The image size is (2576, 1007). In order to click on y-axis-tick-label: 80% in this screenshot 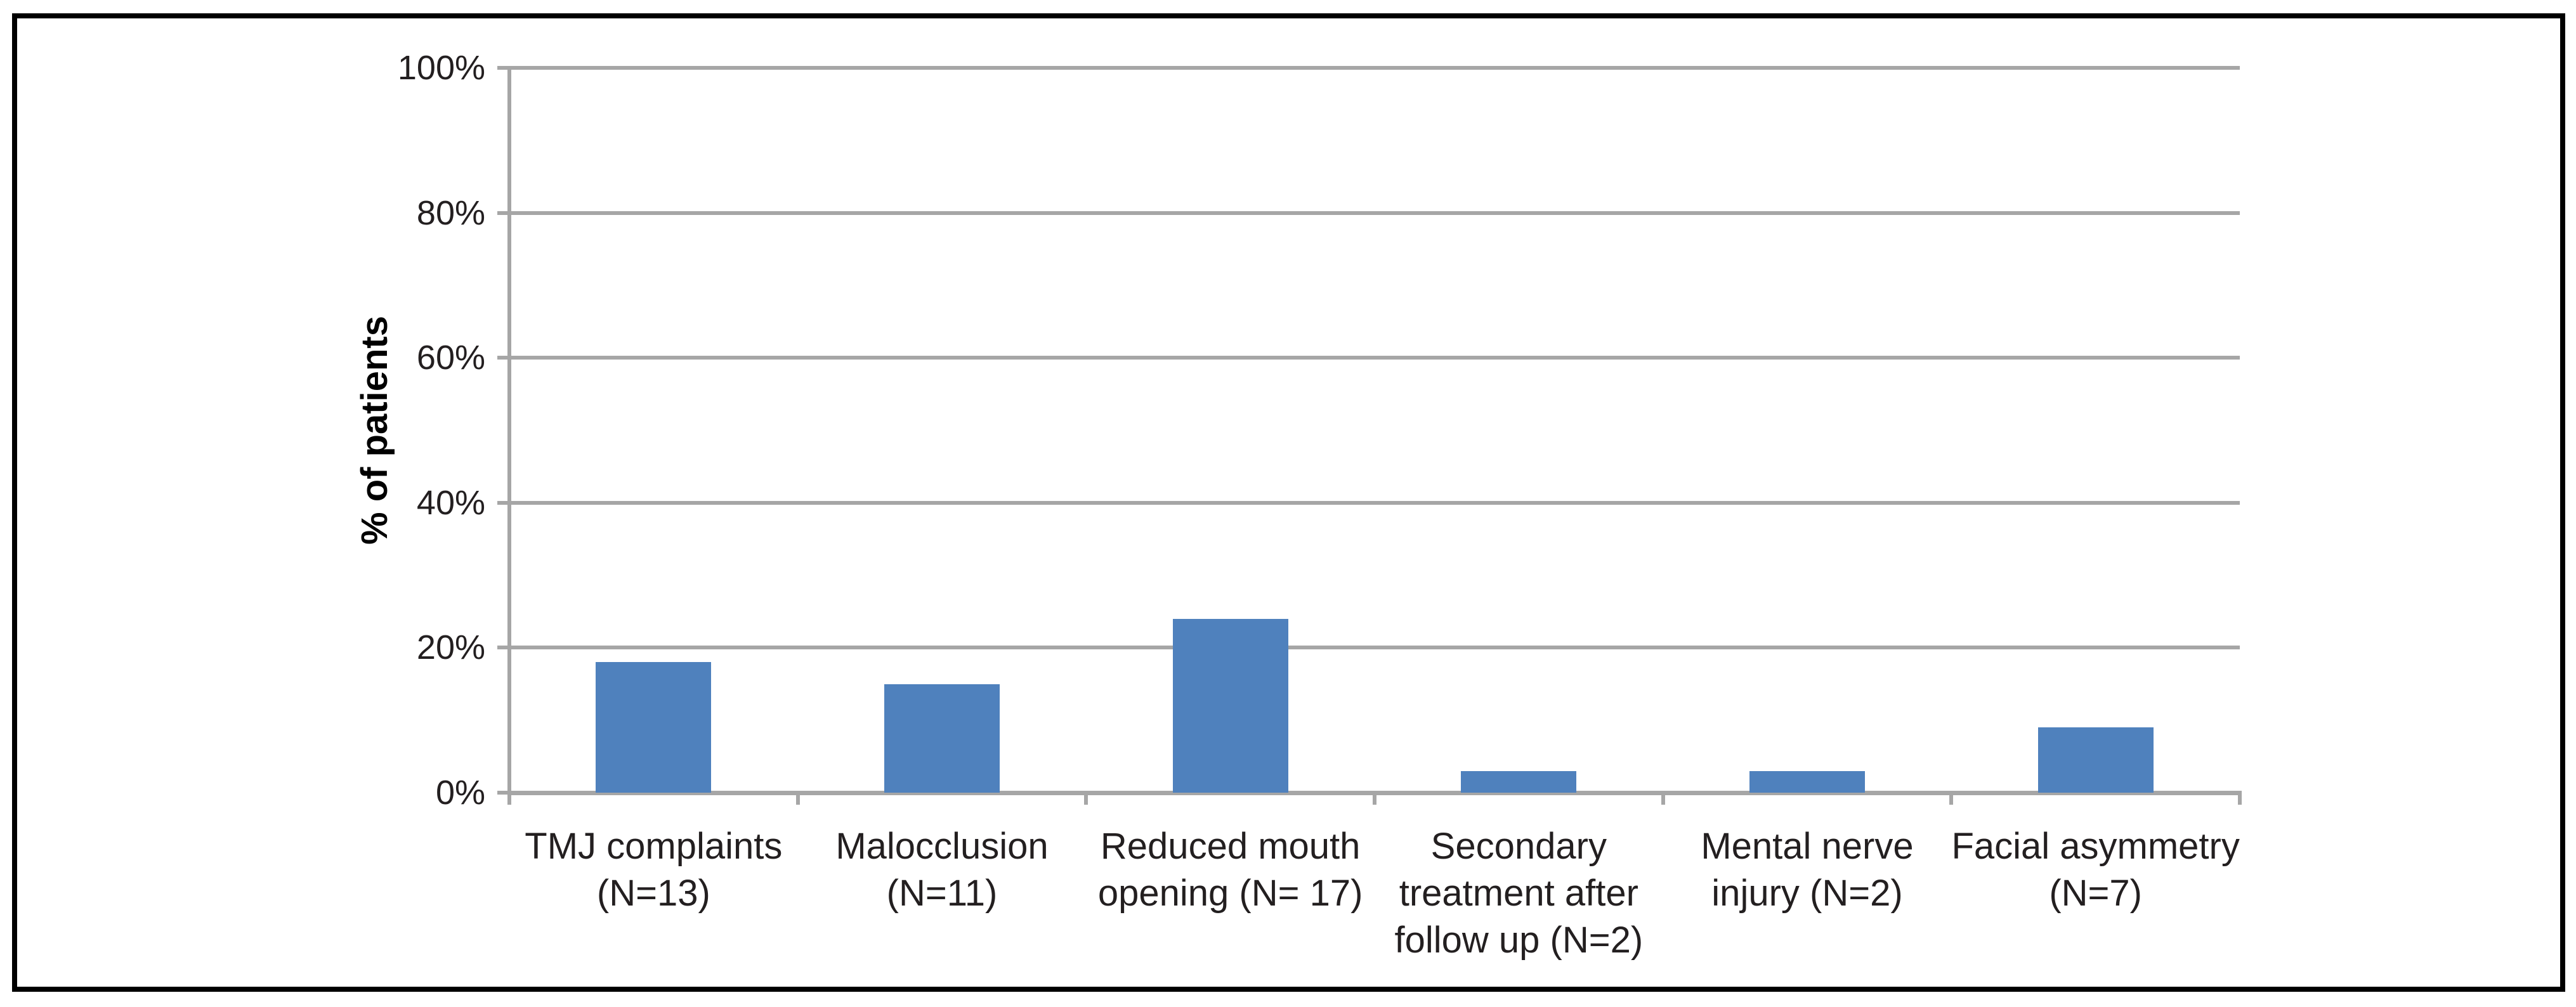, I will do `click(451, 213)`.